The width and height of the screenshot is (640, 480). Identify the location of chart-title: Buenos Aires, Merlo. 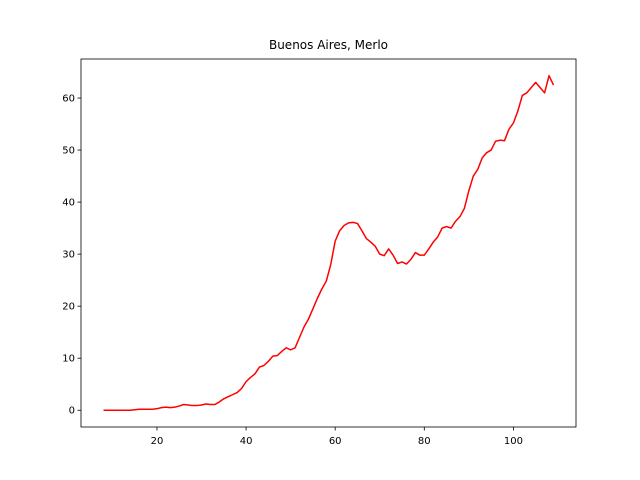
(328, 45).